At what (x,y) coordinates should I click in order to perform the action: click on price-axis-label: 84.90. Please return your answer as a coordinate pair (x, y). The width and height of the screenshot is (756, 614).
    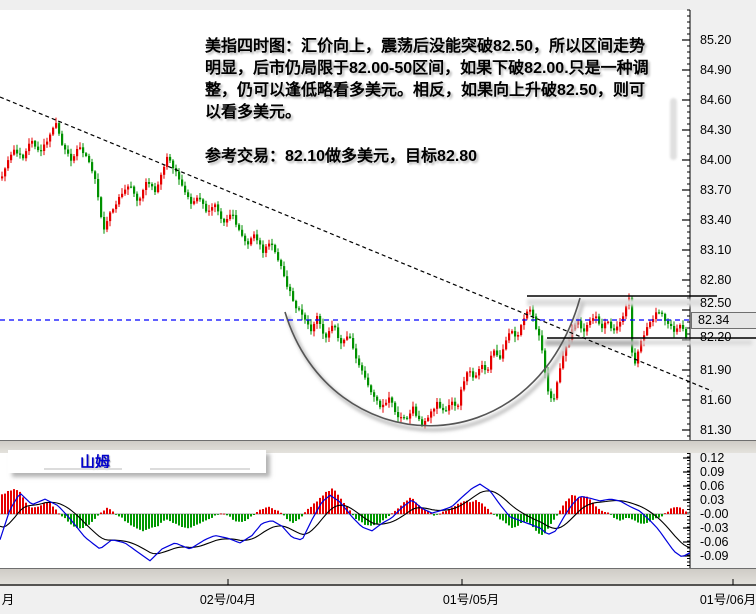
    Looking at the image, I should click on (716, 70).